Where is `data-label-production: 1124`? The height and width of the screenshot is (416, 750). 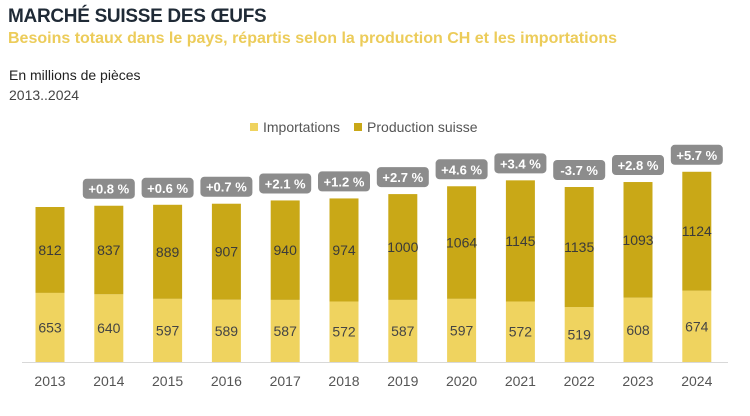
data-label-production: 1124 is located at coordinates (697, 231).